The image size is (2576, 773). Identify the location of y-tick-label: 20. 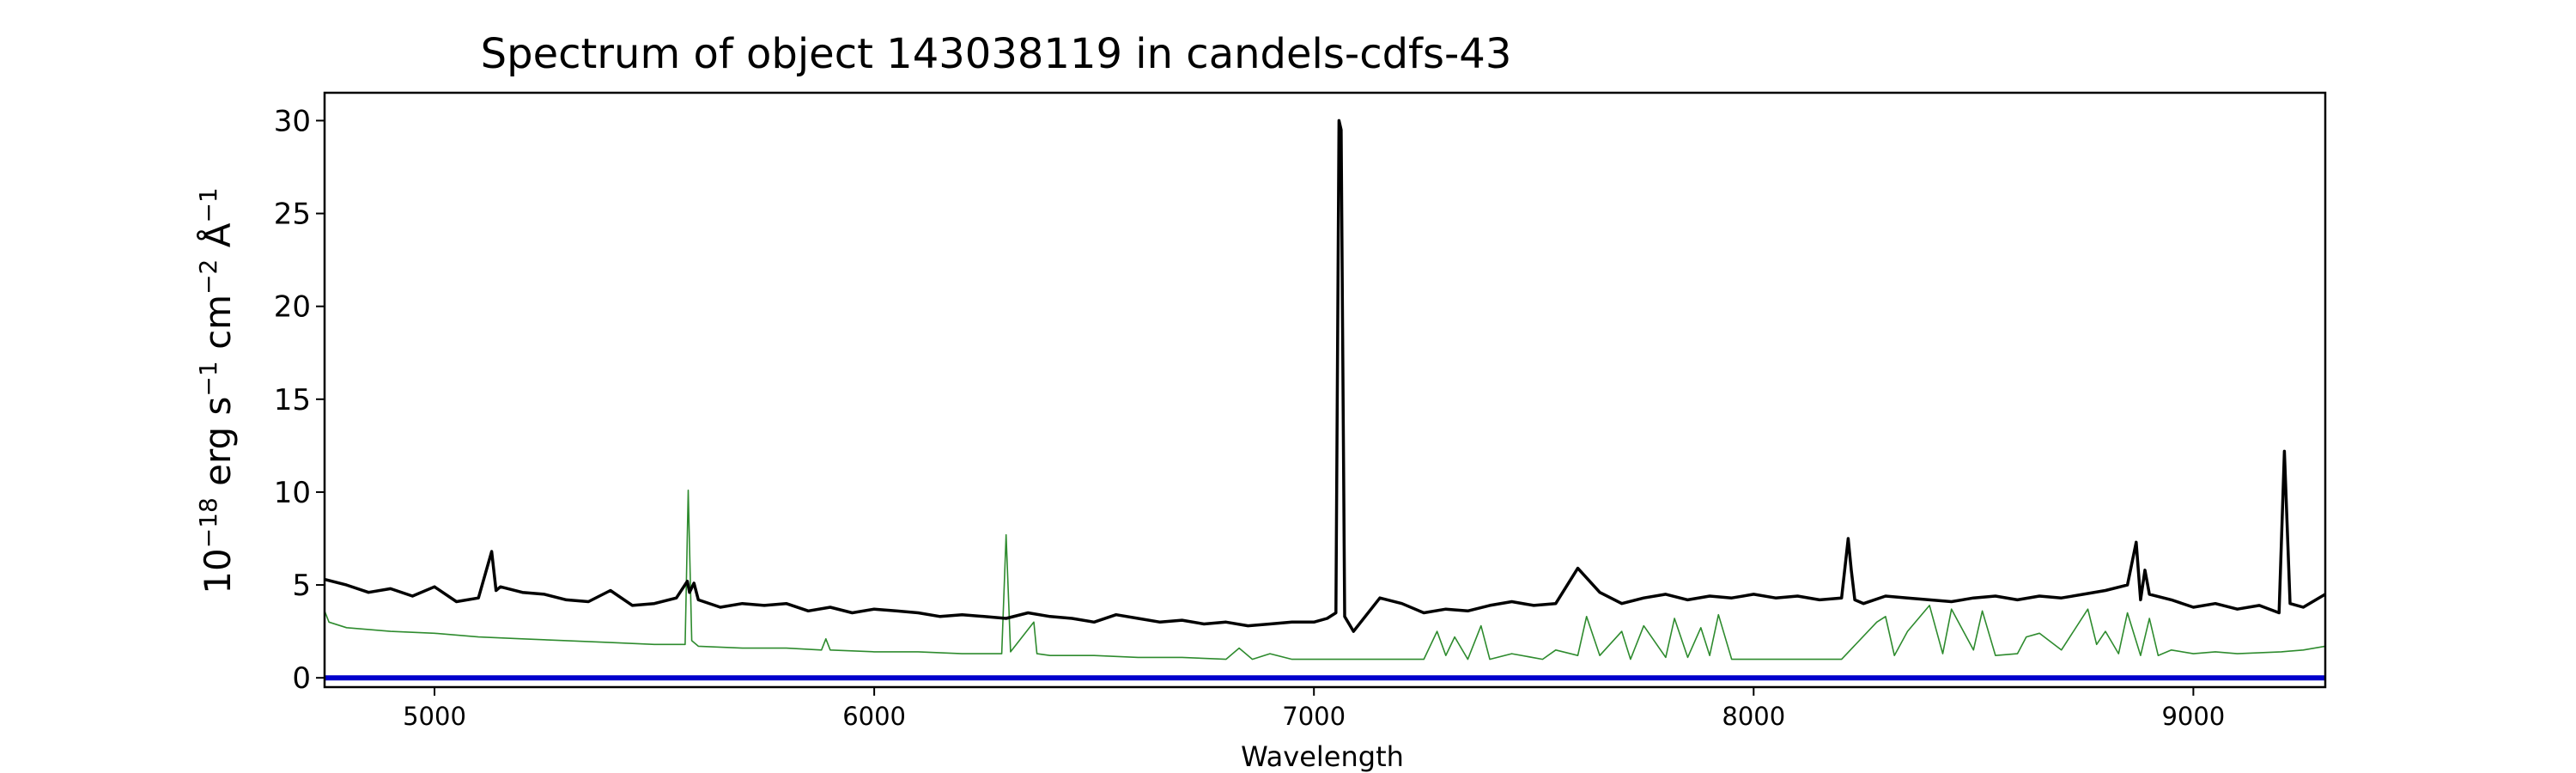
(292, 307).